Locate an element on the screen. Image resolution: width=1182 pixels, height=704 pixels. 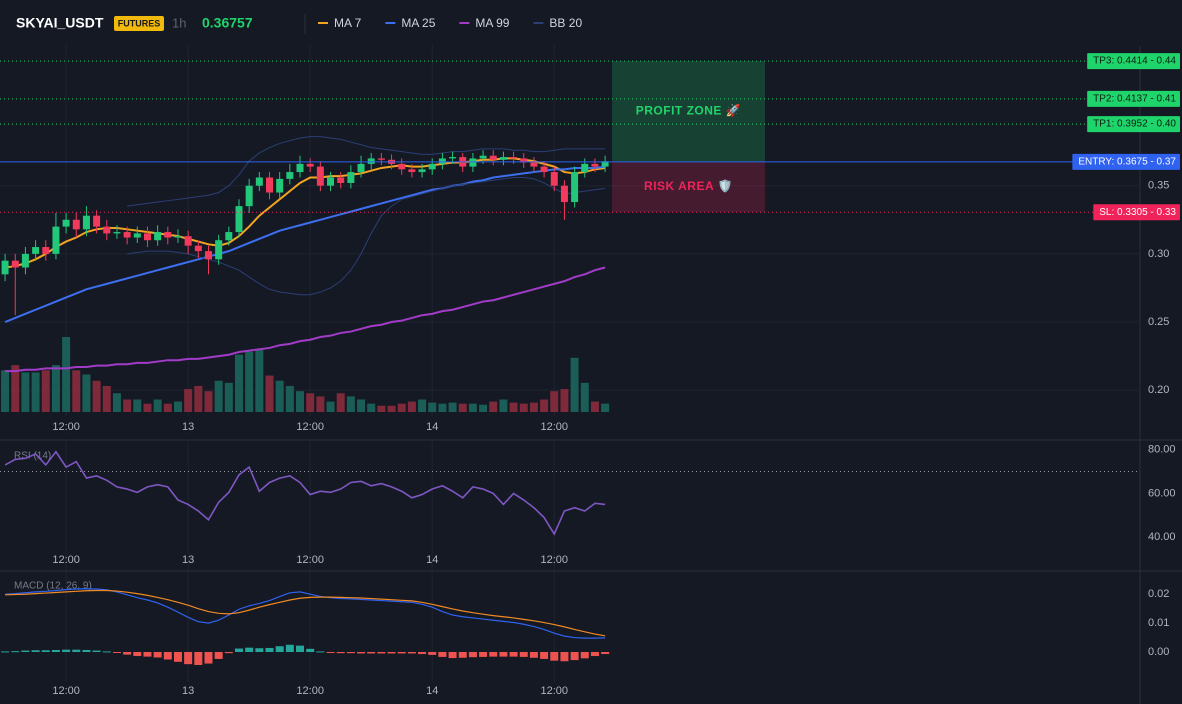
macd-line is located at coordinates (305, 613).